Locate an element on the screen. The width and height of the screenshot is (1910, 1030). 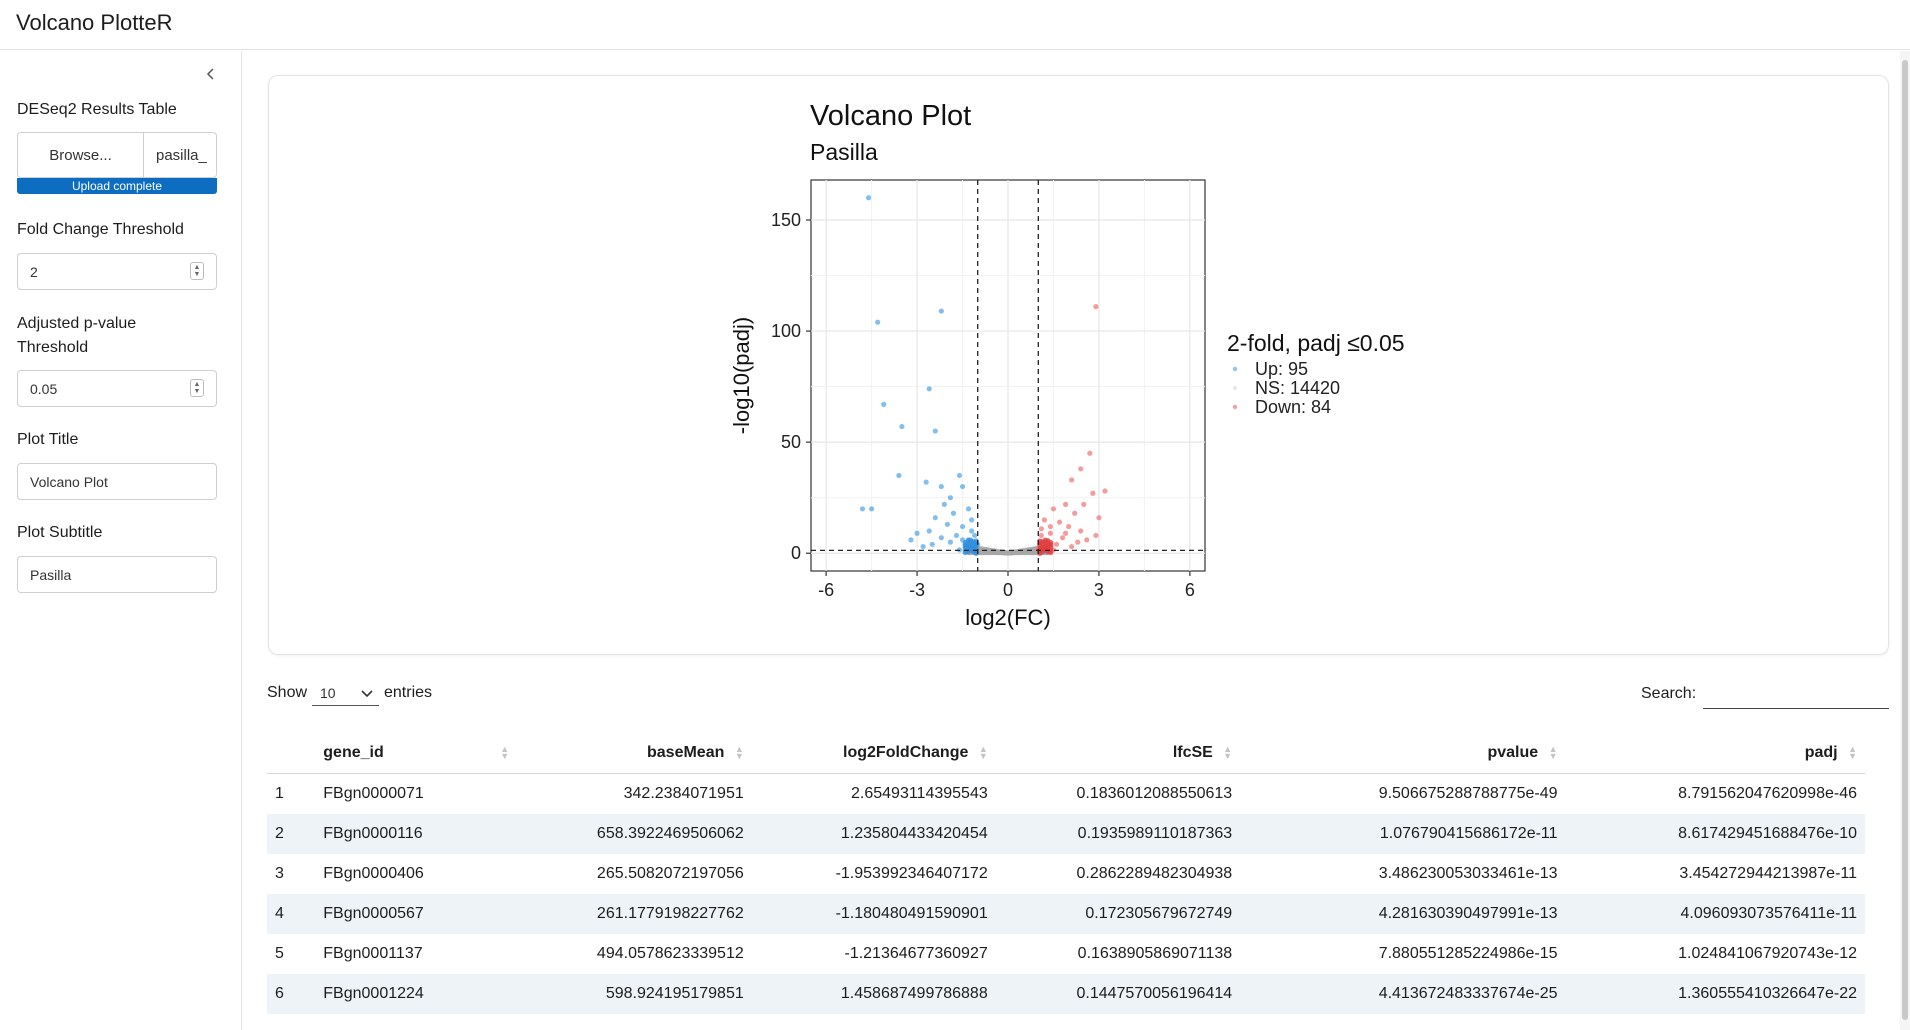
x-tick-label: 0 is located at coordinates (1008, 590).